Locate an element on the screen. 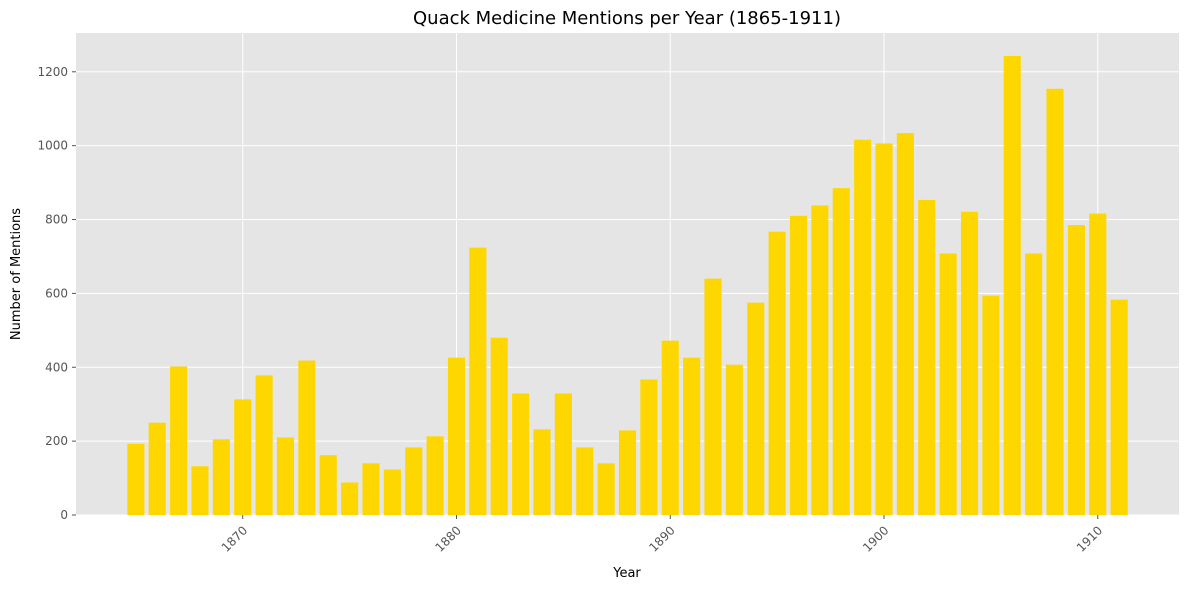 The height and width of the screenshot is (589, 1190). x-tick-label: 1880 is located at coordinates (448, 538).